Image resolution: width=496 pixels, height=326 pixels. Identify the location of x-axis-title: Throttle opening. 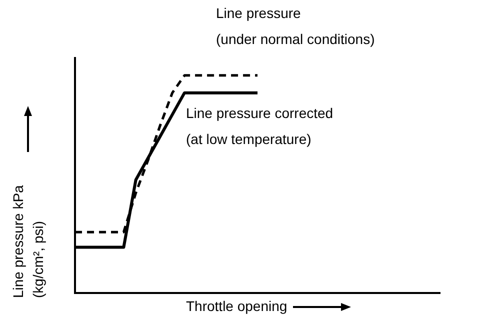
(237, 306).